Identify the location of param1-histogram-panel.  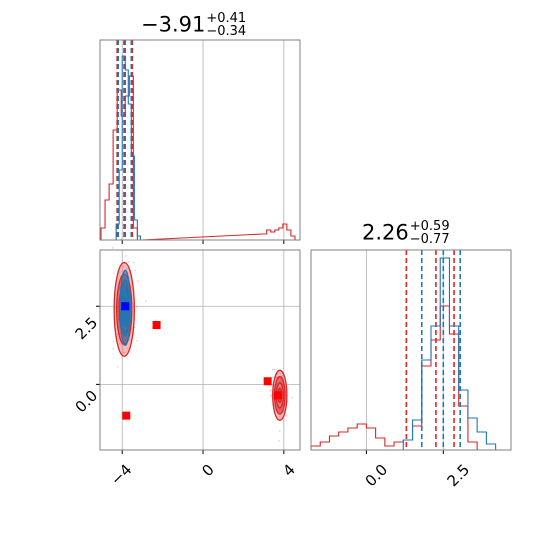
(200, 141).